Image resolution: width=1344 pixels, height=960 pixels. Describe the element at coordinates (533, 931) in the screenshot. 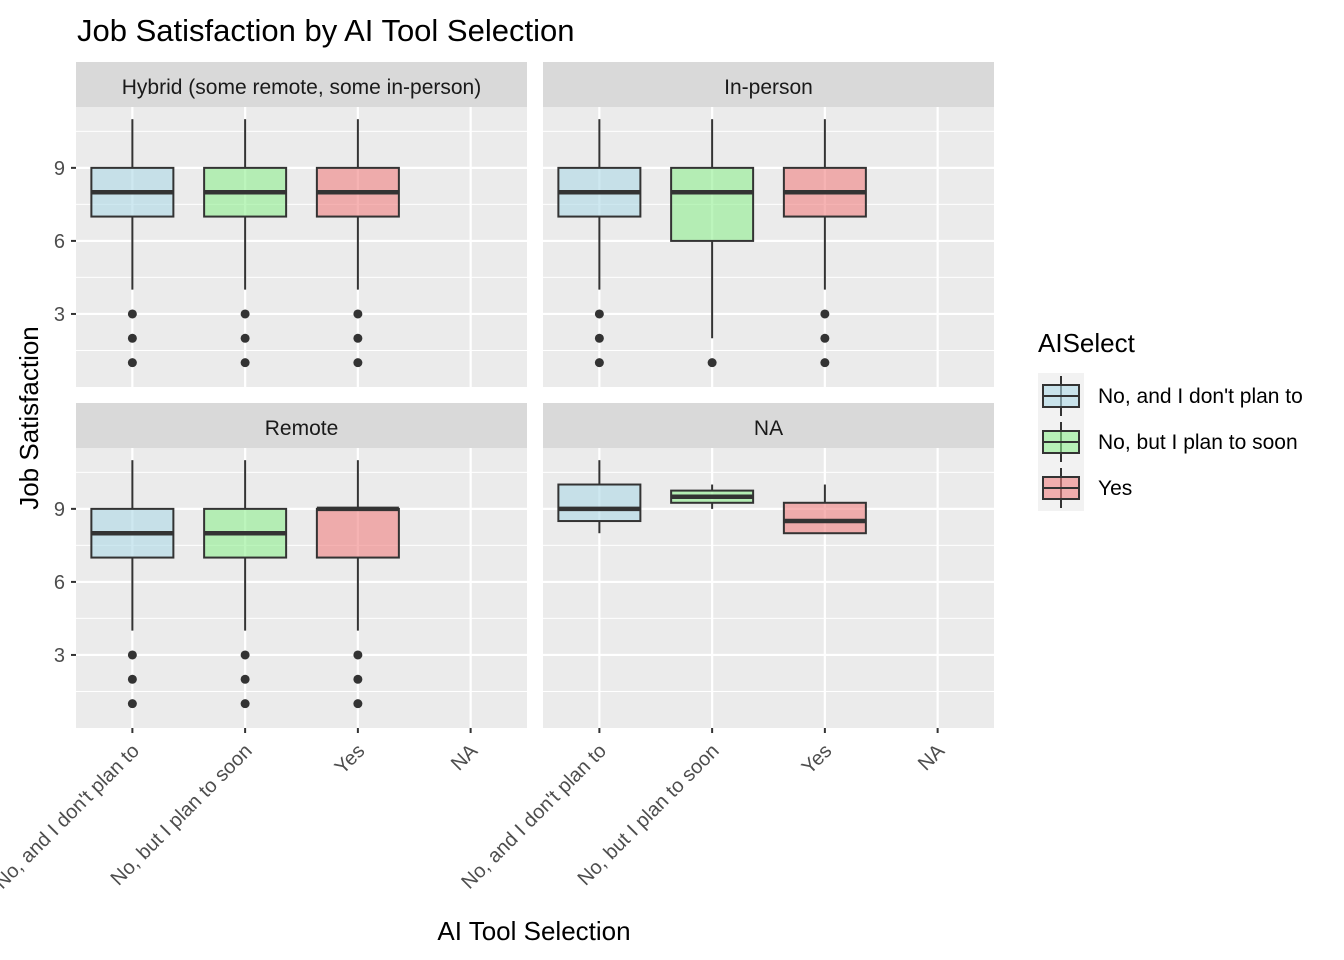

I see `x-axis-title: AI Tool Selection` at that location.